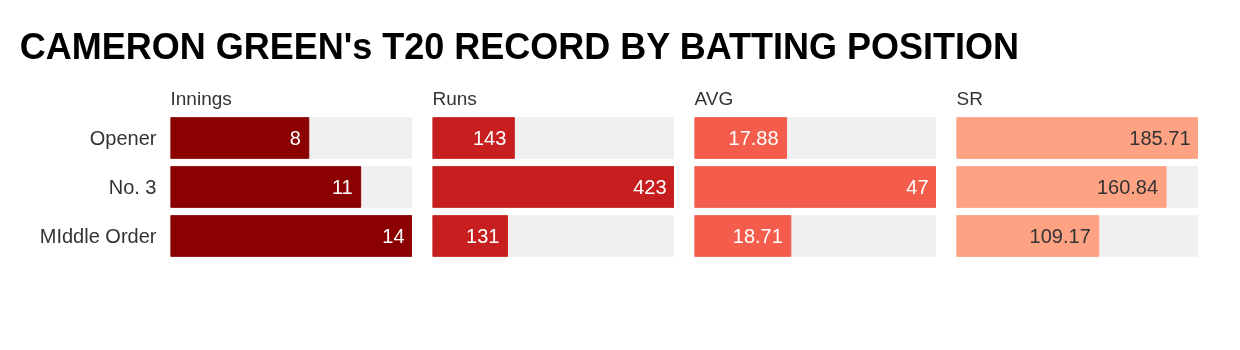 Image resolution: width=1240 pixels, height=350 pixels. What do you see at coordinates (1127, 187) in the screenshot?
I see `data-label: 160.84` at bounding box center [1127, 187].